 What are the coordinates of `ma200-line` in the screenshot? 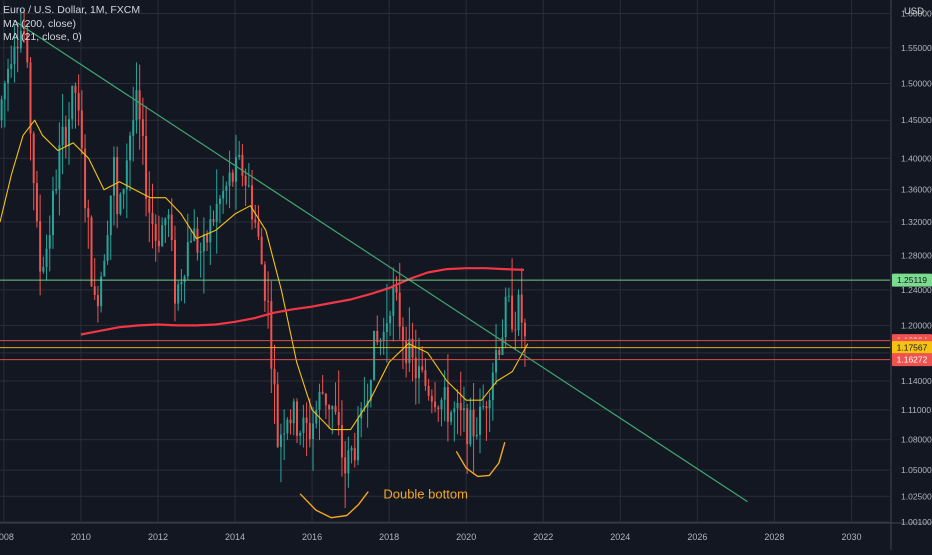 It's located at (302, 301).